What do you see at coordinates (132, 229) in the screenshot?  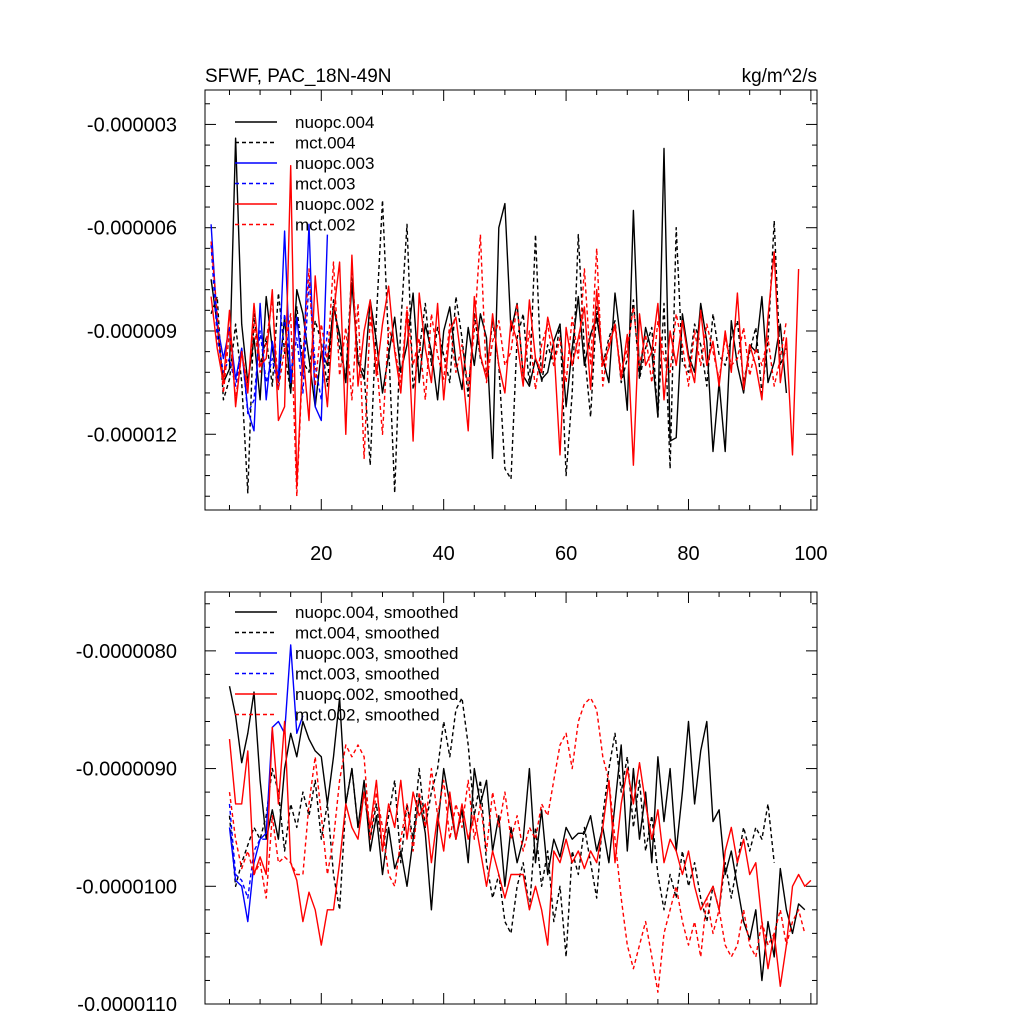 I see `y-tick-label: -0.000006` at bounding box center [132, 229].